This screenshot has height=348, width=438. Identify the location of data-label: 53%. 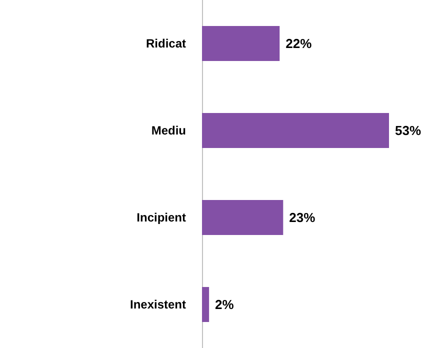
(408, 130).